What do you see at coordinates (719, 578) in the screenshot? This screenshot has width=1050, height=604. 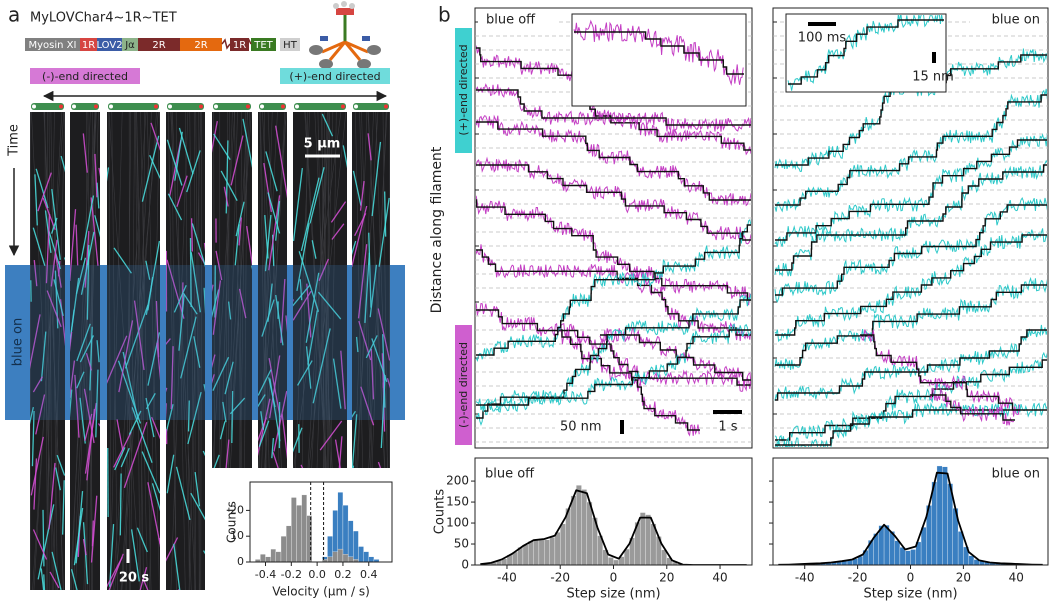 I see `x-tick-label: 40` at bounding box center [719, 578].